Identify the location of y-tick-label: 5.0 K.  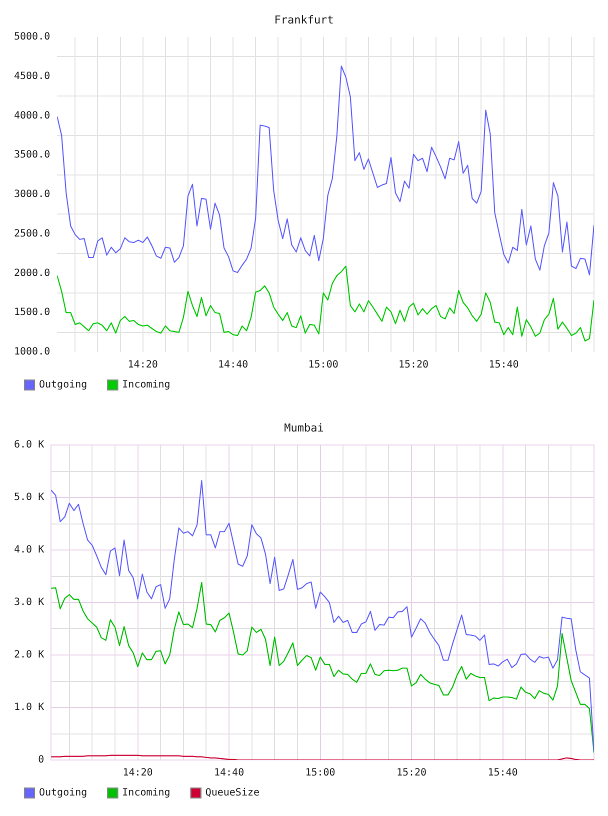
(29, 498).